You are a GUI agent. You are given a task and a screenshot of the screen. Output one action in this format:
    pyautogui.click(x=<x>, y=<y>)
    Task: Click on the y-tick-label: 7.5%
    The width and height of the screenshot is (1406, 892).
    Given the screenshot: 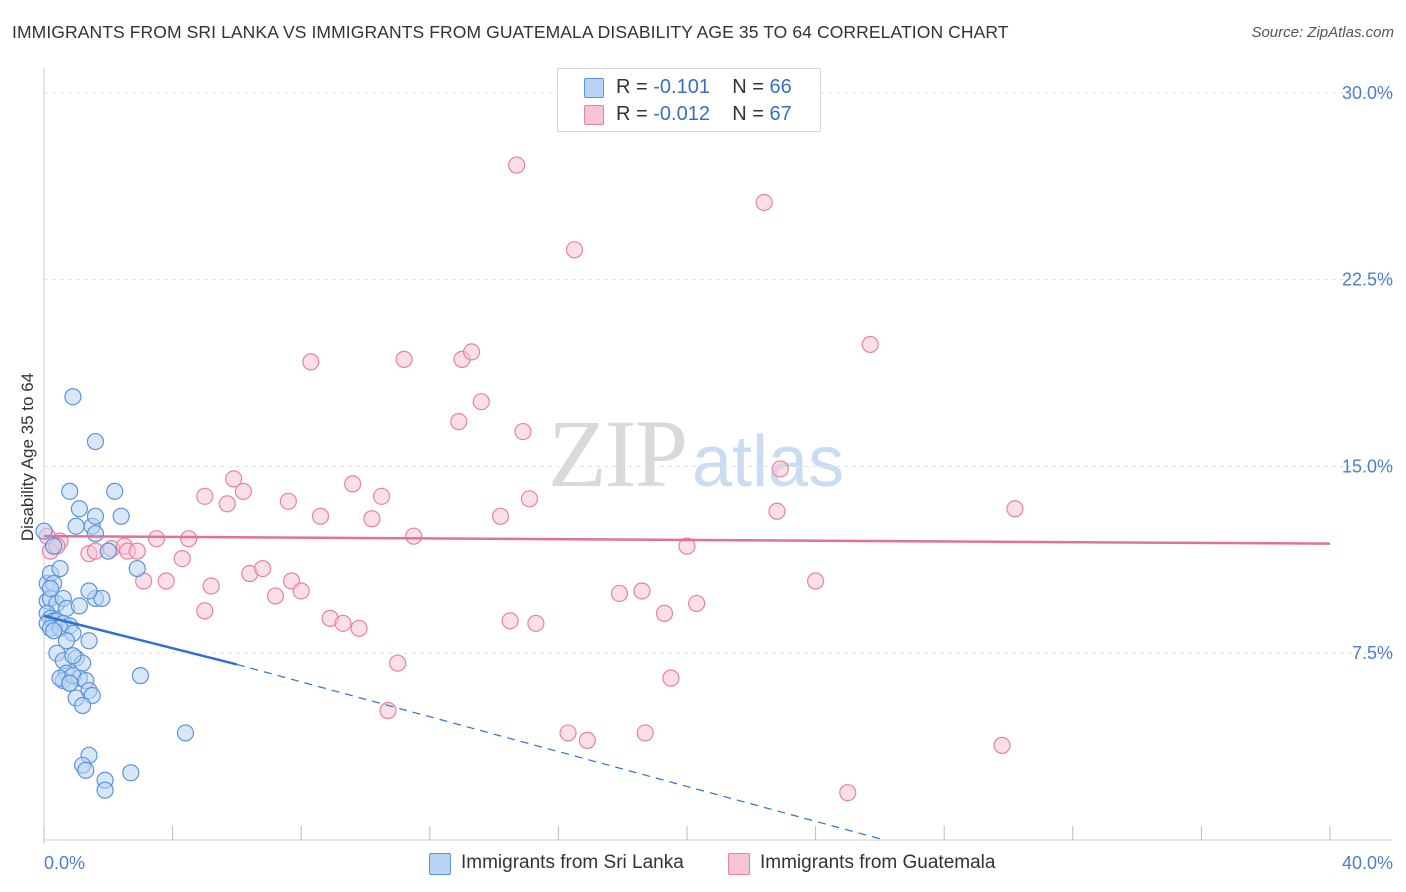 What is the action you would take?
    pyautogui.click(x=1372, y=653)
    